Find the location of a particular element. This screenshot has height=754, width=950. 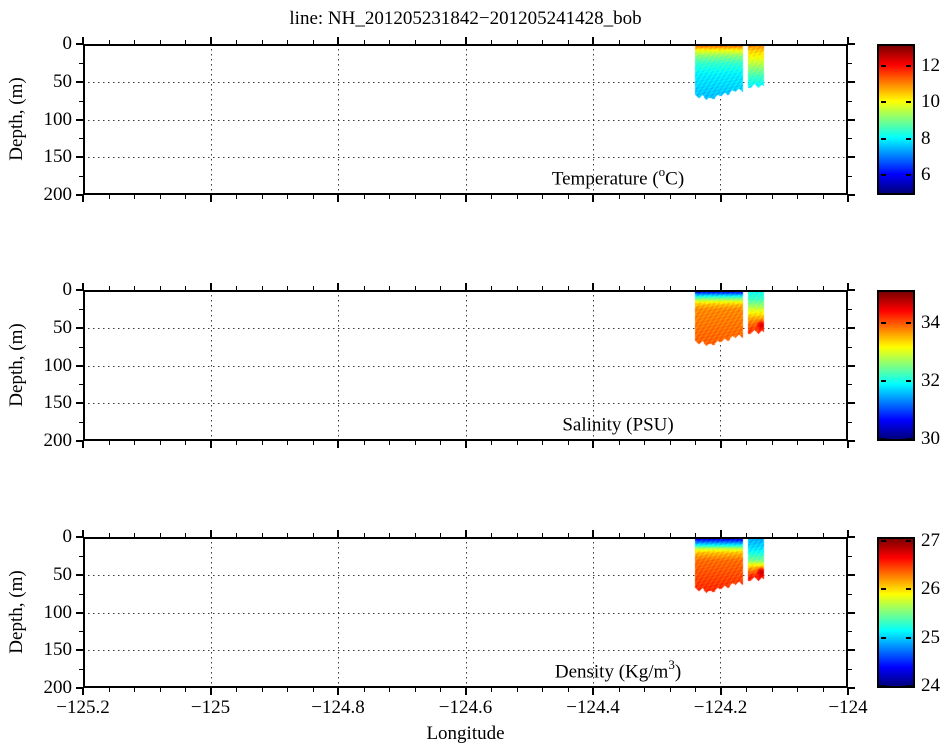

x-tick-label: −124 is located at coordinates (848, 707).